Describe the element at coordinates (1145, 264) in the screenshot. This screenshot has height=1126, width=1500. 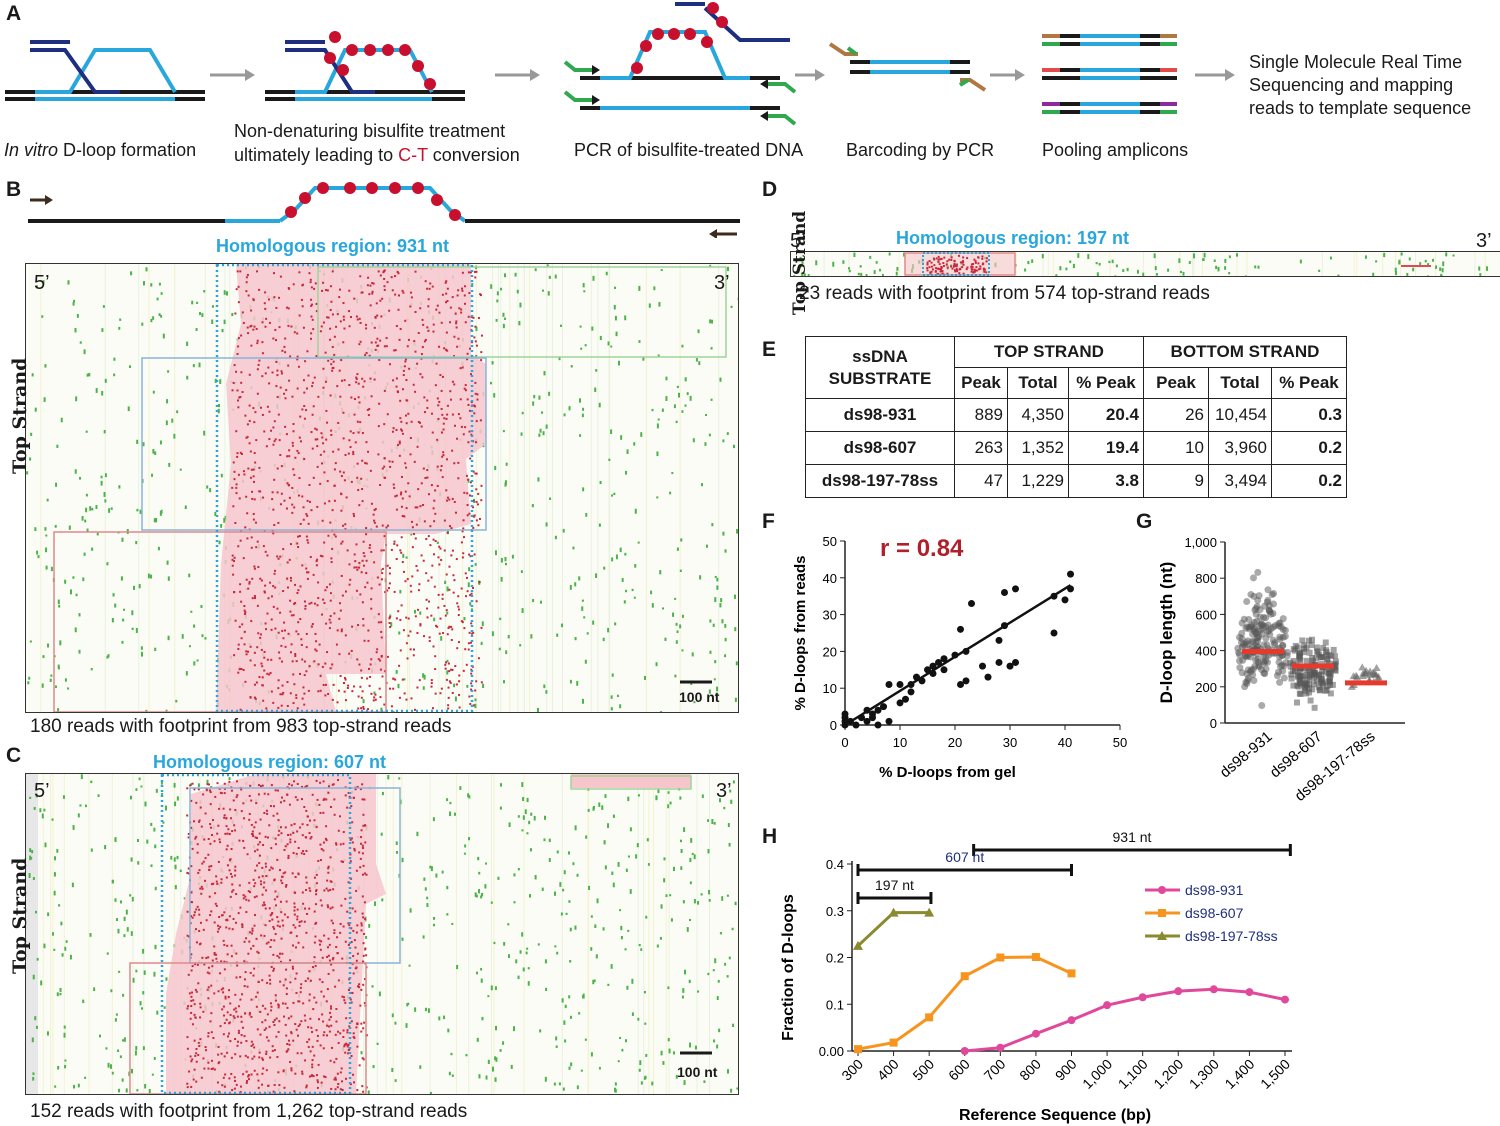
I see `panel-d-heatmap` at that location.